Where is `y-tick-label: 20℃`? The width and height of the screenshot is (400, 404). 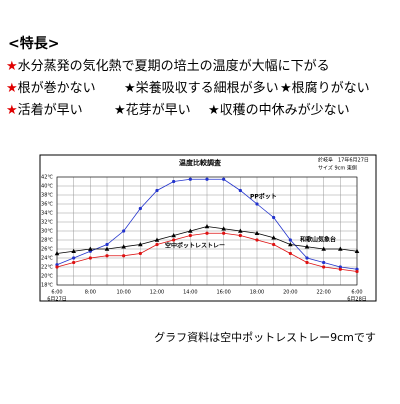
y-tick-label: 20℃ is located at coordinates (47, 277).